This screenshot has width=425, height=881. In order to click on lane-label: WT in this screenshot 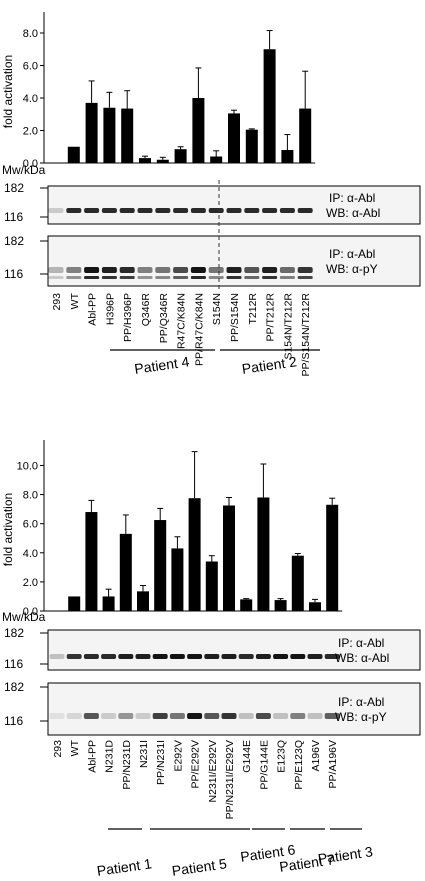, I will do `click(75, 747)`.